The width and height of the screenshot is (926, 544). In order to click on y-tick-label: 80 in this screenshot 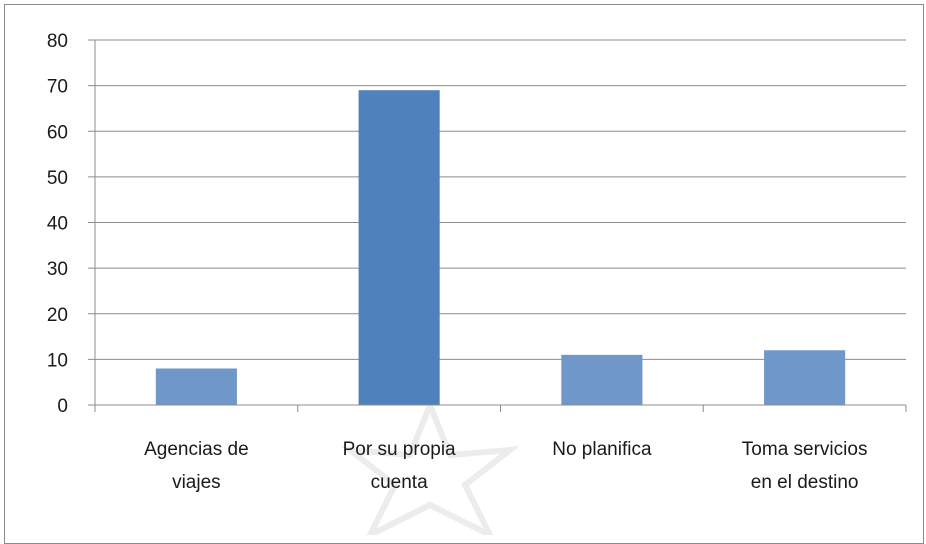, I will do `click(57, 41)`.